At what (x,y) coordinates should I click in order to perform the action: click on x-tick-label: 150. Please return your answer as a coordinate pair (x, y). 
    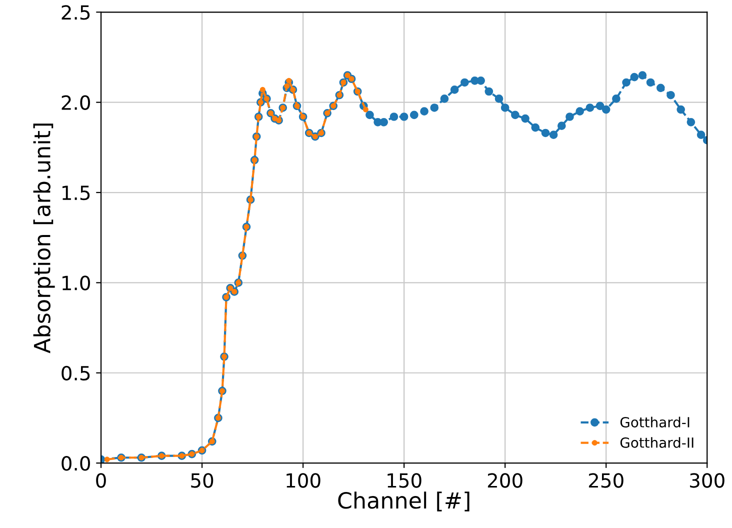
    Looking at the image, I should click on (405, 480).